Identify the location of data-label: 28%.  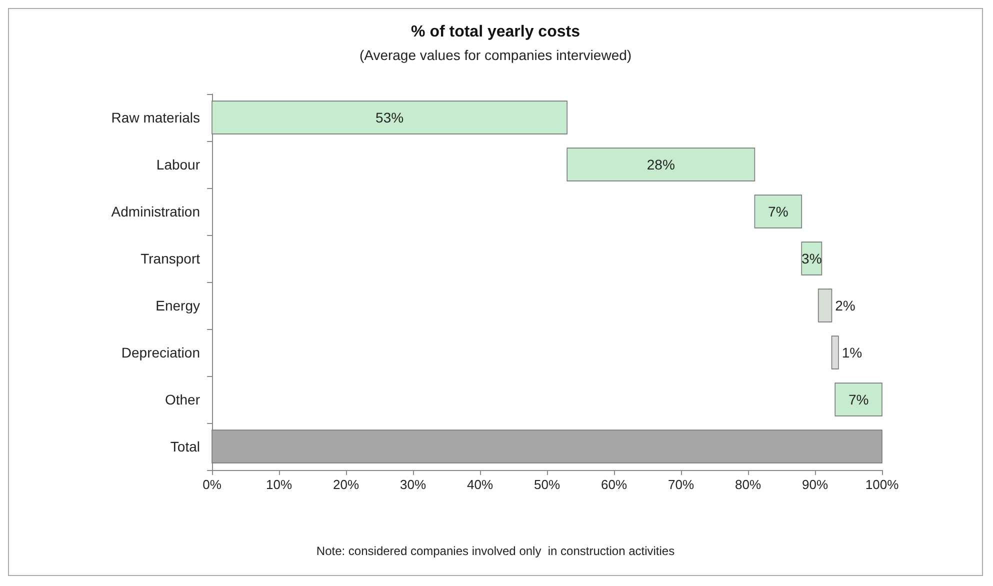
(660, 164).